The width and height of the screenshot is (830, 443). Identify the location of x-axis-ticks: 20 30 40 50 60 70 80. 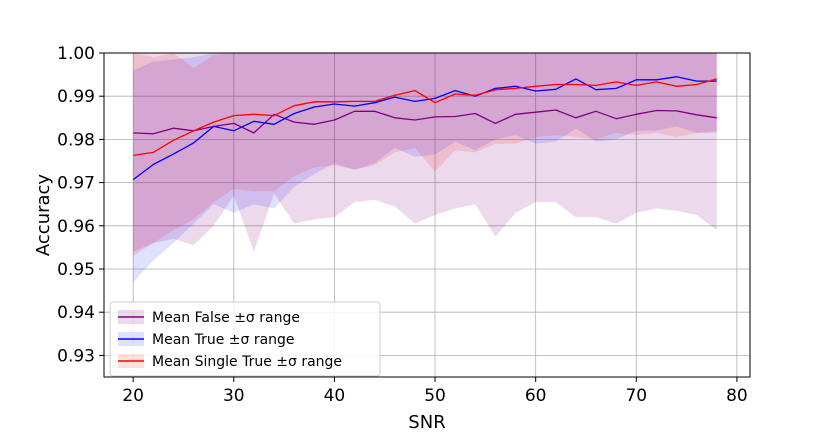
(435, 391).